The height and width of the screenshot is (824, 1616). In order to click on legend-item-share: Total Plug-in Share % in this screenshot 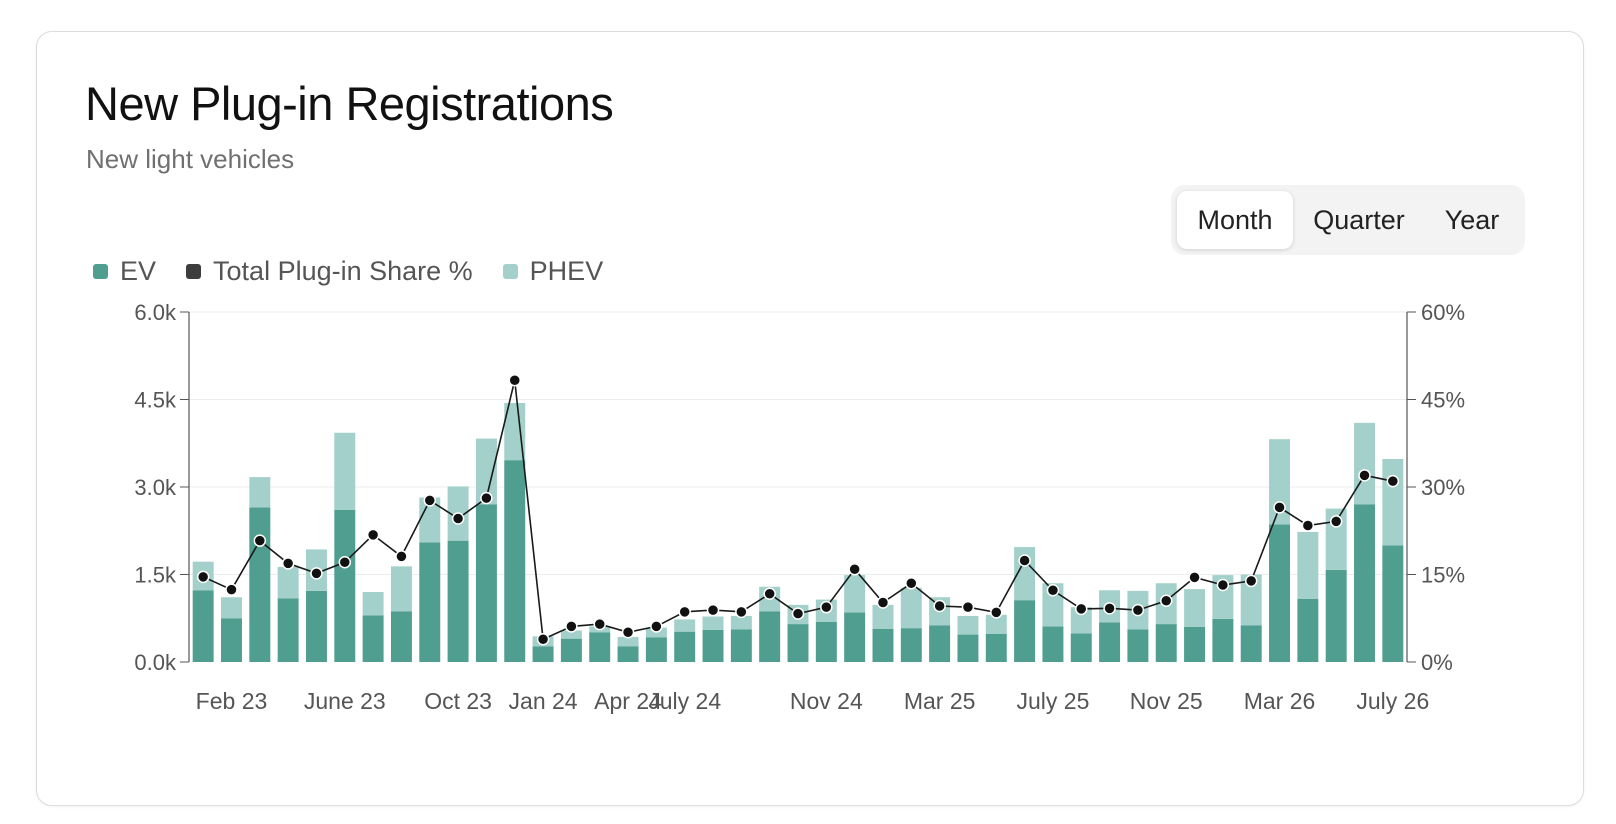, I will do `click(329, 271)`.